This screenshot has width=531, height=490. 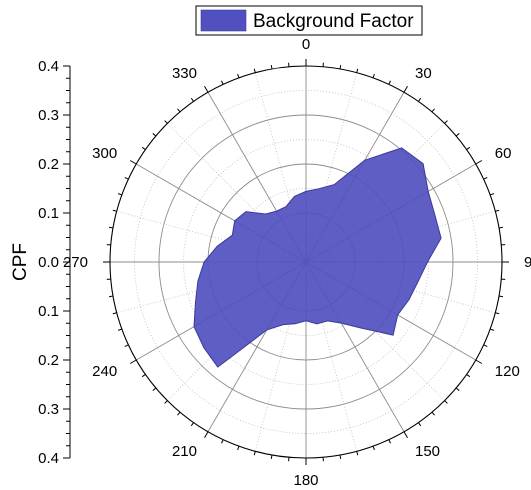 What do you see at coordinates (184, 73) in the screenshot?
I see `angle-label: 330` at bounding box center [184, 73].